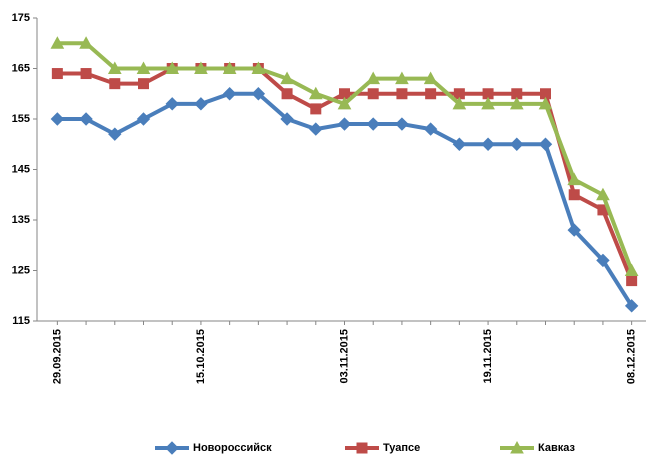 This screenshot has height=461, width=646. I want to click on legend-label: Новороссийск, so click(232, 448).